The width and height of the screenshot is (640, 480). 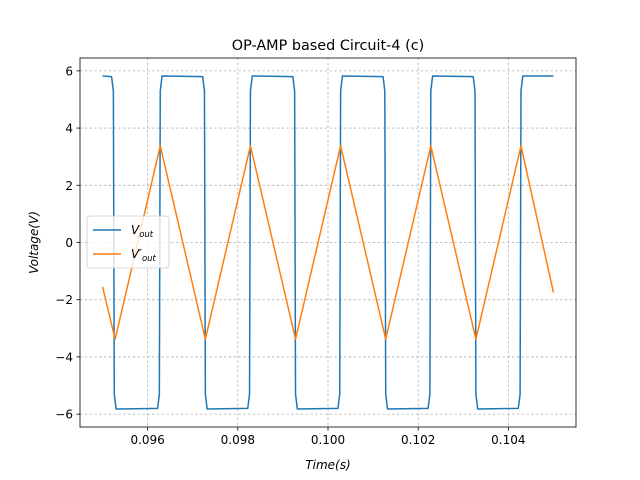 I want to click on x-tick-label: 0.102, so click(x=418, y=440).